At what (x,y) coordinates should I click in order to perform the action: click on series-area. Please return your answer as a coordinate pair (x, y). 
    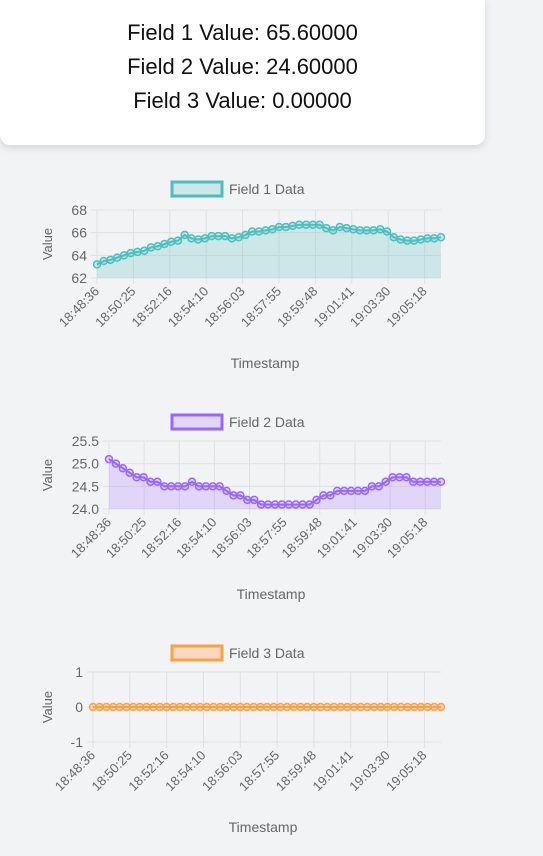
    Looking at the image, I should click on (275, 484).